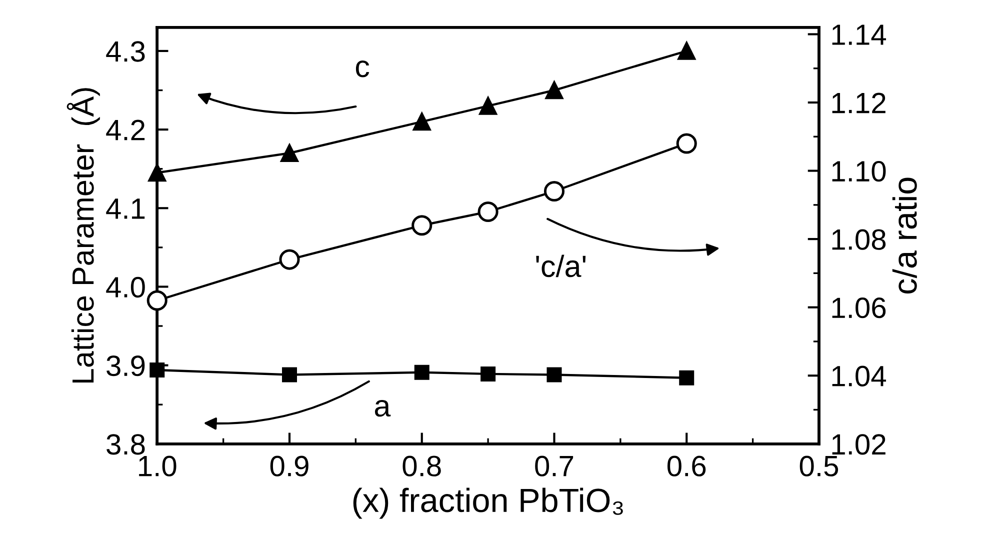 Image resolution: width=982 pixels, height=548 pixels. What do you see at coordinates (125, 444) in the screenshot?
I see `y-tick-label: 3.8` at bounding box center [125, 444].